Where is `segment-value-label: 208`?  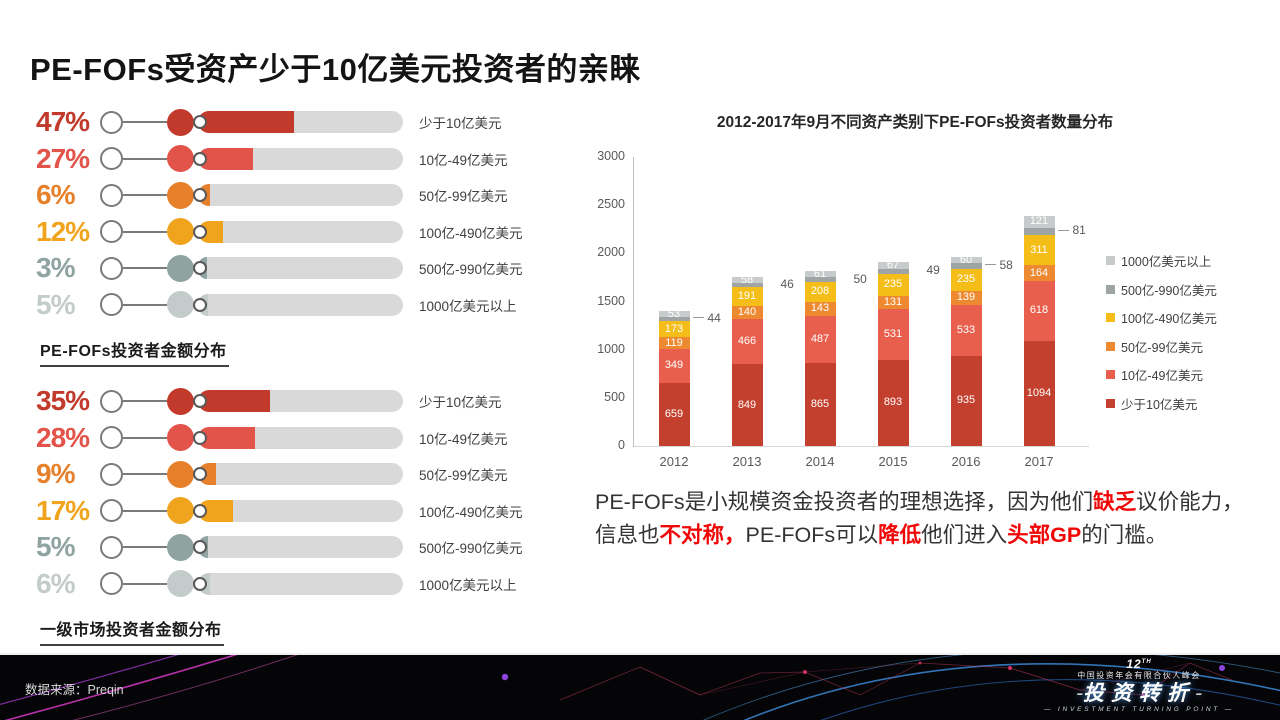
segment-value-label: 208 is located at coordinates (820, 291).